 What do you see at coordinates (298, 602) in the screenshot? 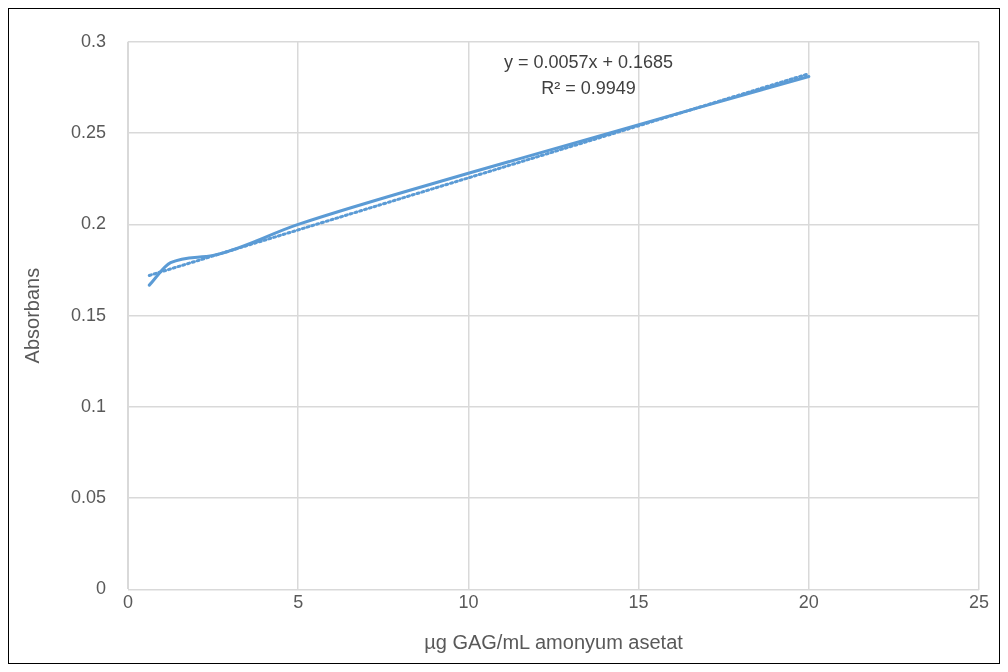
I see `x-tick-label: 5` at bounding box center [298, 602].